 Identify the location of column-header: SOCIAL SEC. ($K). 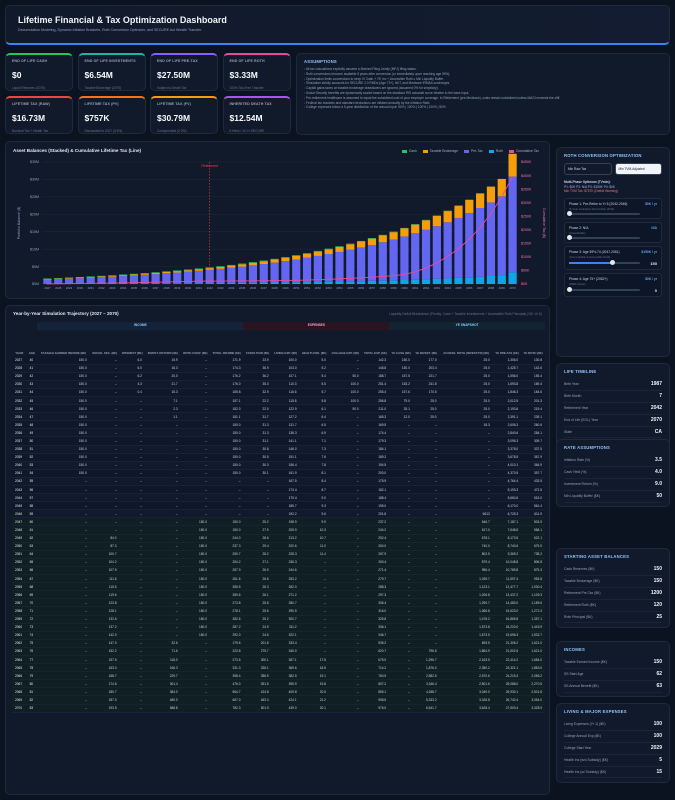
(105, 353).